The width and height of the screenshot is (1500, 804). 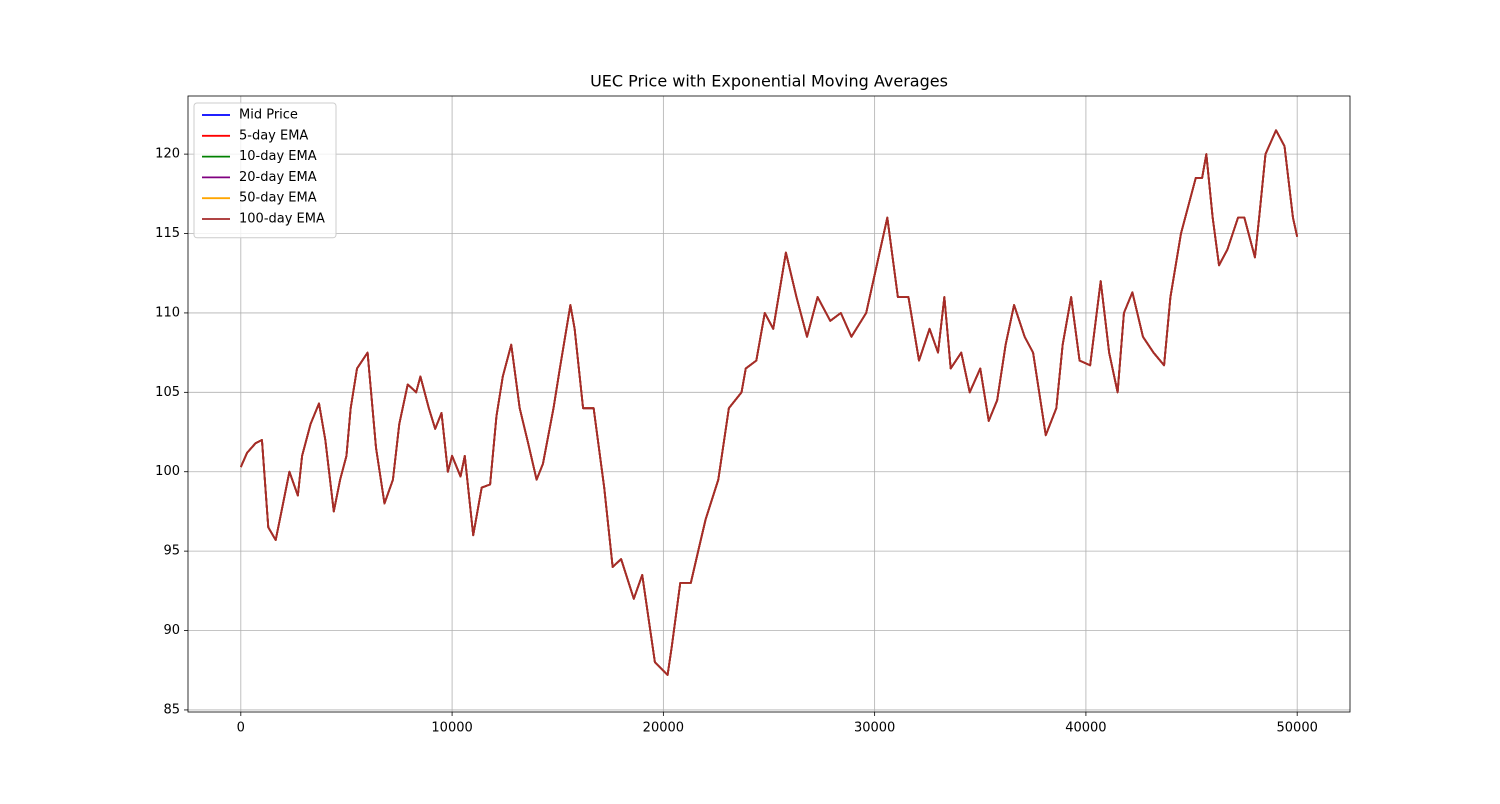 I want to click on x-tick-label: 10000, so click(x=451, y=728).